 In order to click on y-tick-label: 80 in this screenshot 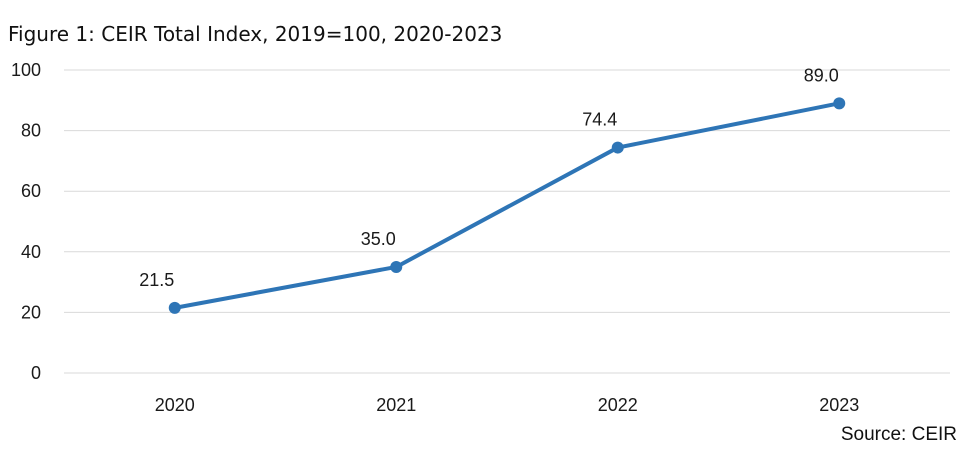, I will do `click(31, 131)`.